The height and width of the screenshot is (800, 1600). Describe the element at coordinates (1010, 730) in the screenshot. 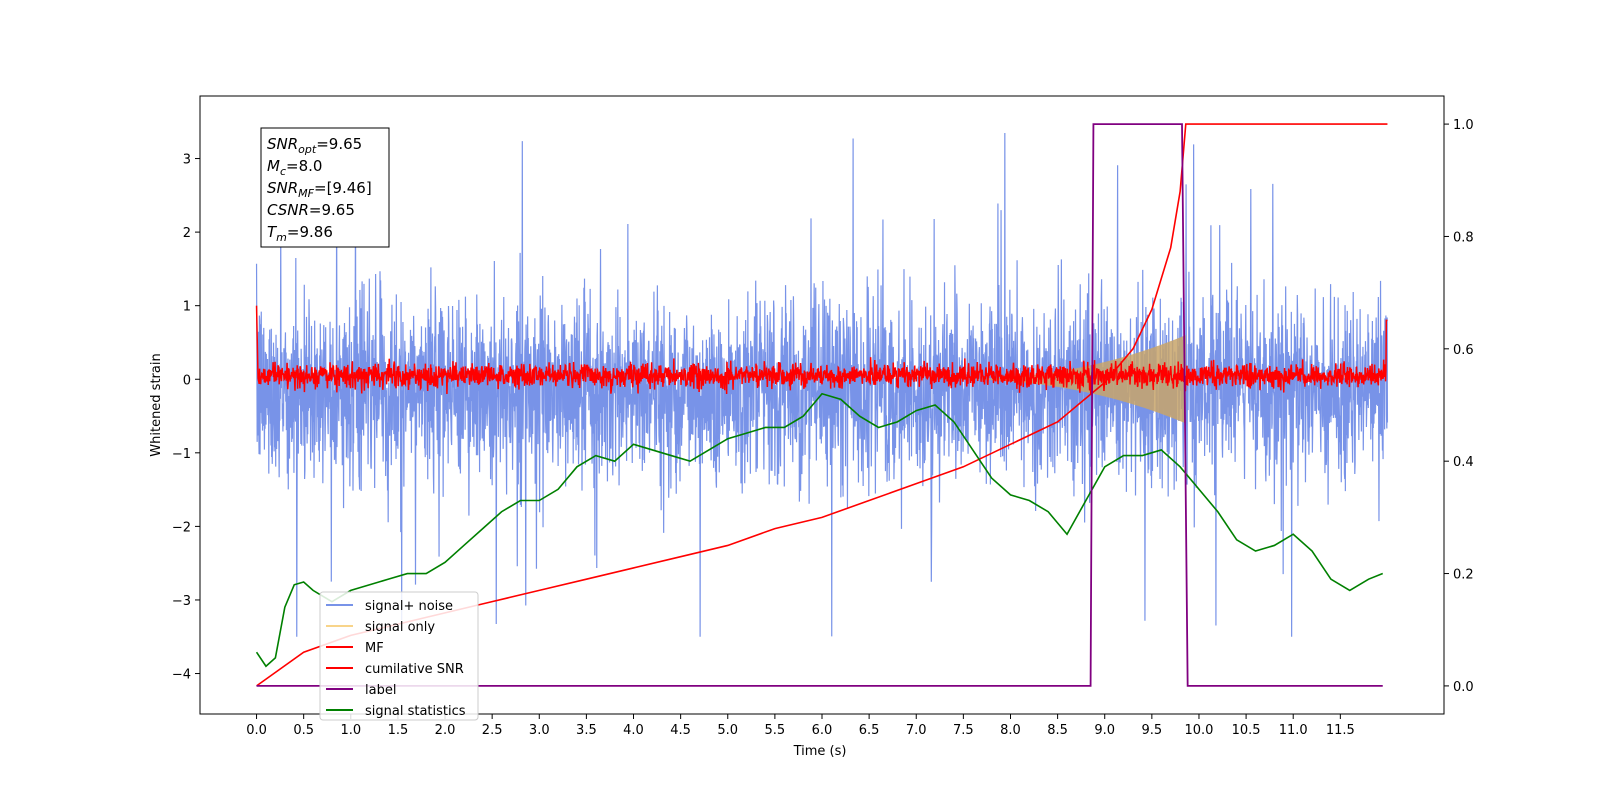

I see `x-tick-label: 8.0` at that location.